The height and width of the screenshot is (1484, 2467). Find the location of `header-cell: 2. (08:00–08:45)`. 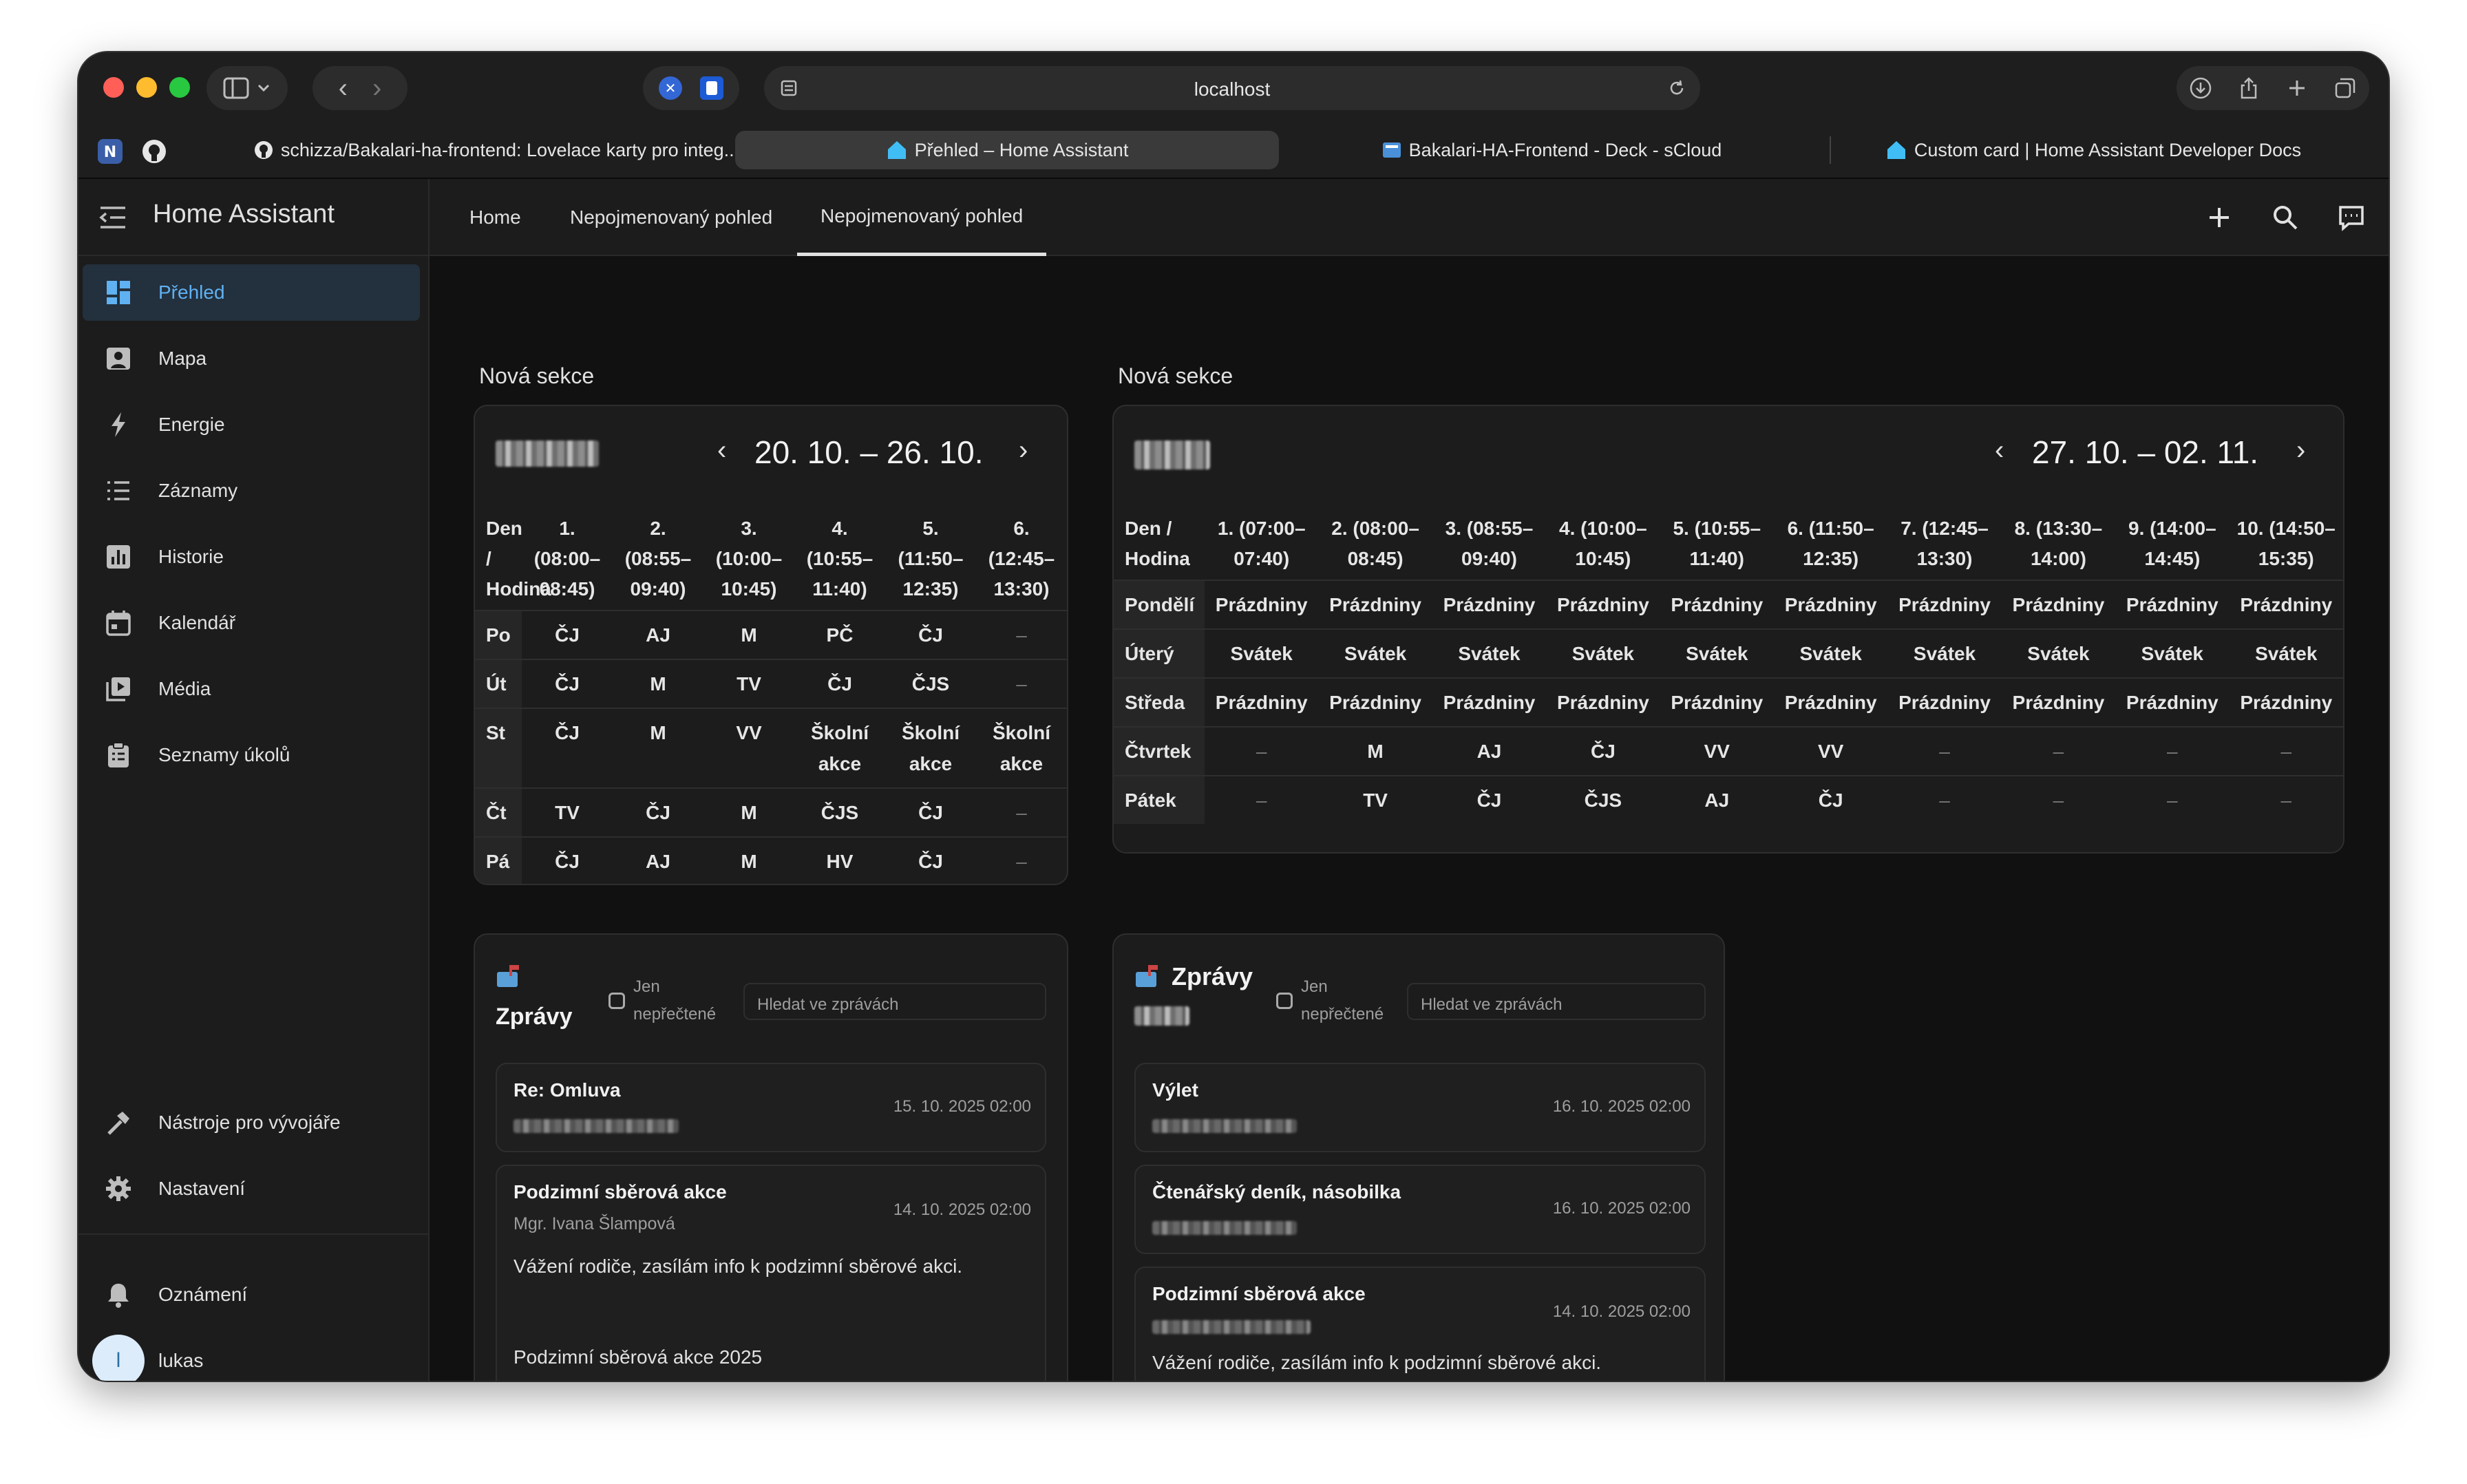

header-cell: 2. (08:00–08:45) is located at coordinates (1375, 544).